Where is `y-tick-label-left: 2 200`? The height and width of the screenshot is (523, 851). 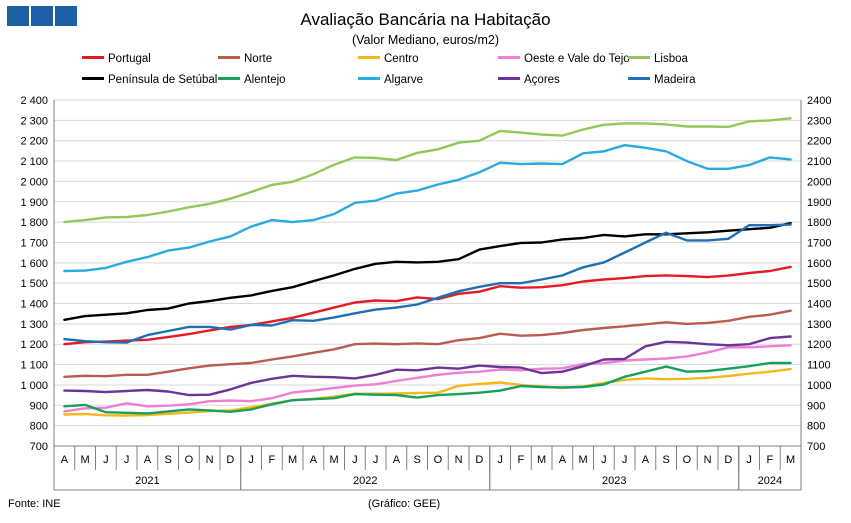
y-tick-label-left: 2 200 is located at coordinates (34, 142).